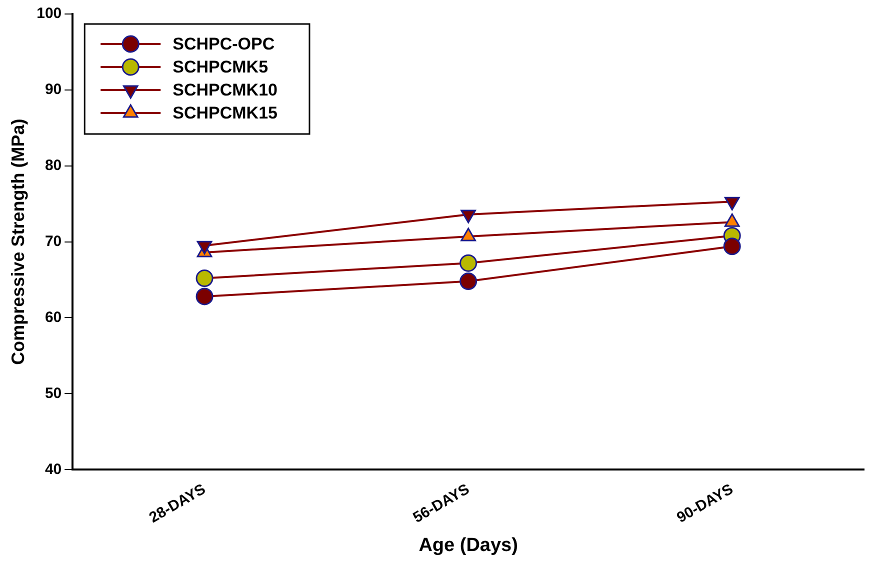  I want to click on x-axis-title: Age (Days), so click(468, 545).